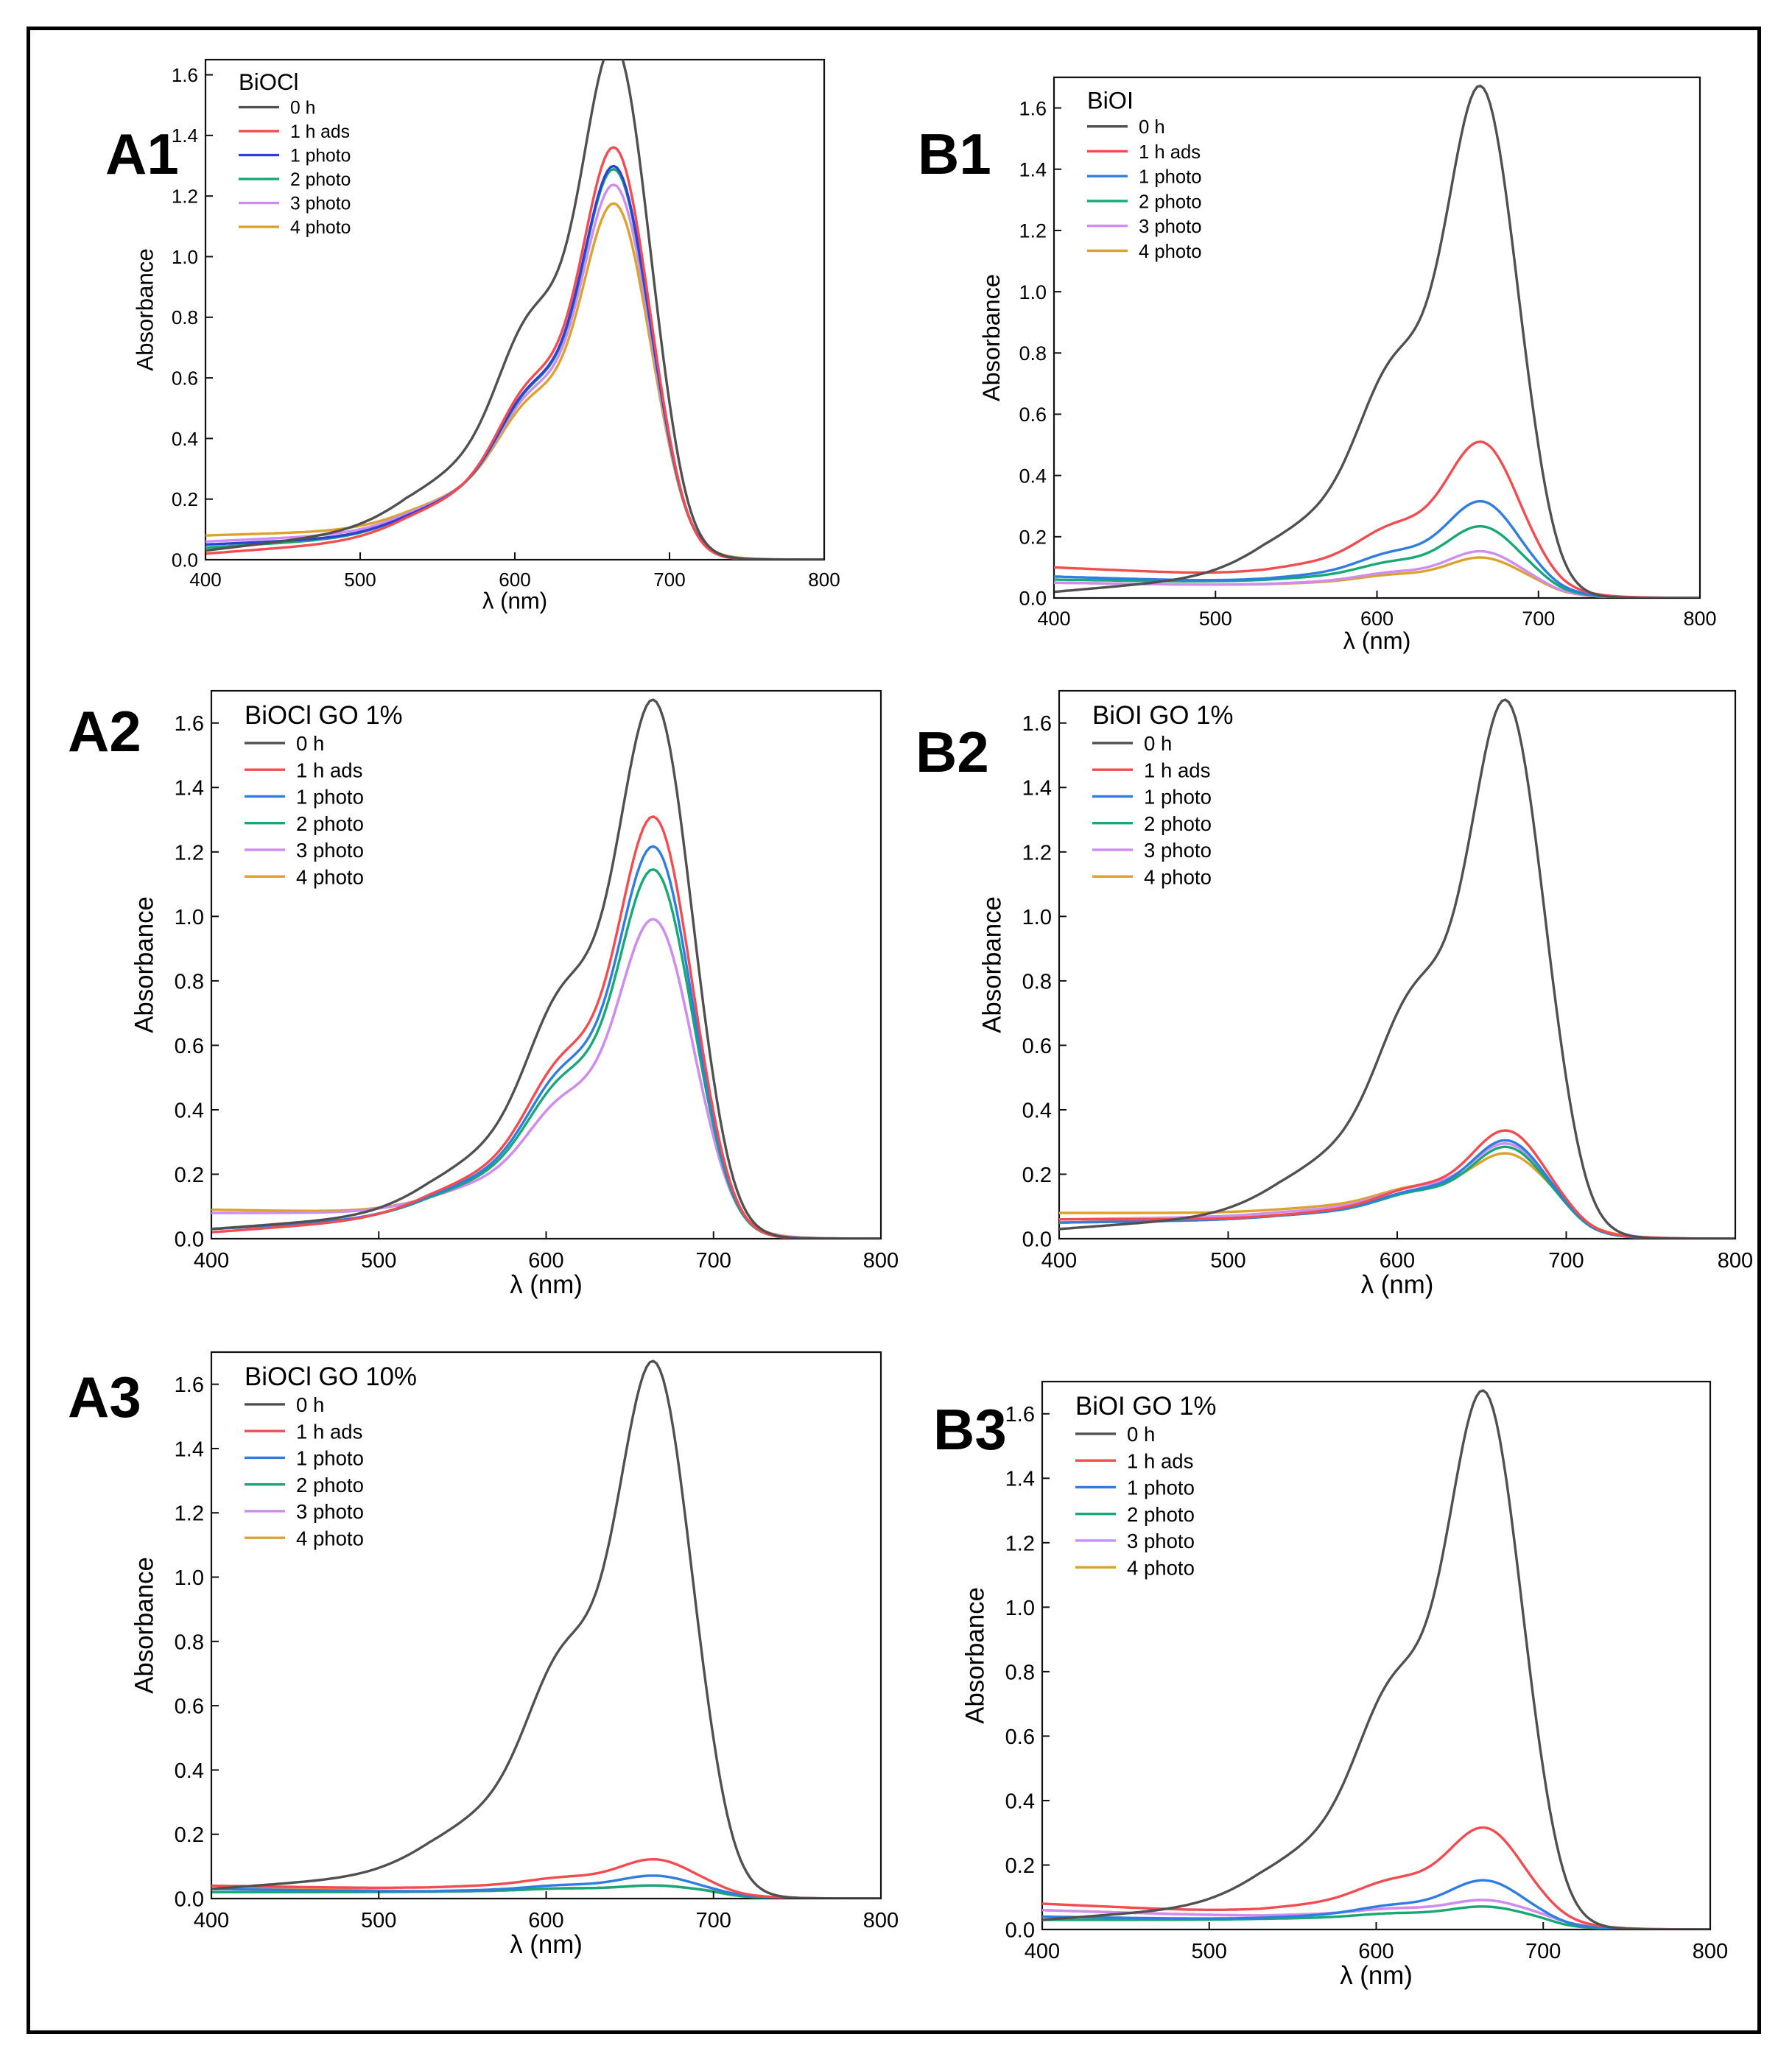  Describe the element at coordinates (330, 1511) in the screenshot. I see `legend-label-a3-4: 3 photo` at that location.